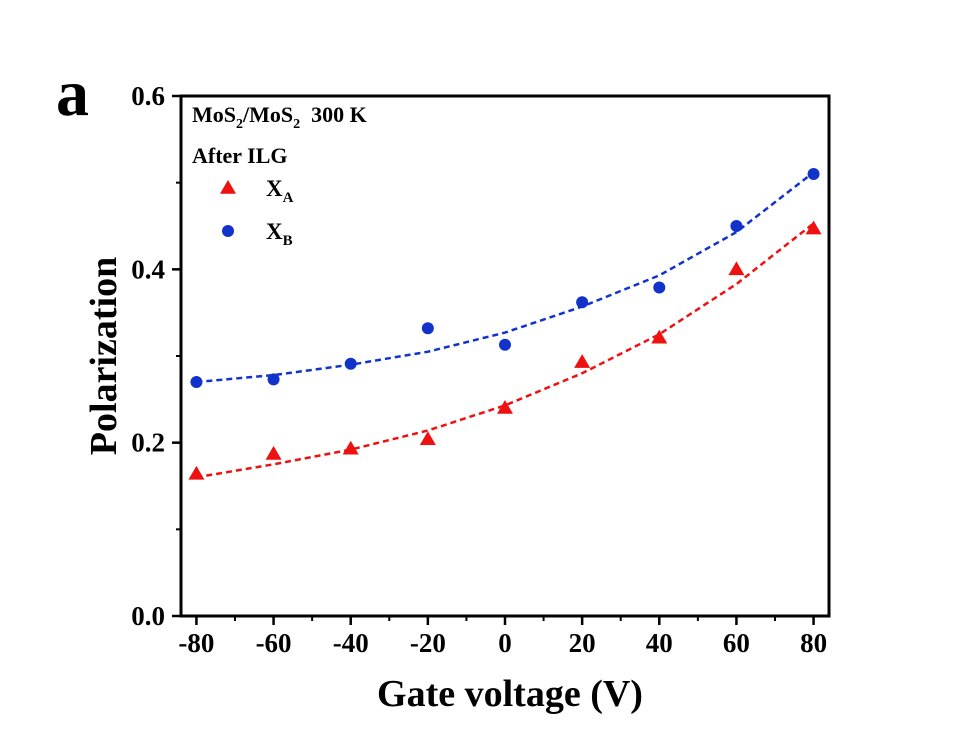 This screenshot has height=738, width=963. What do you see at coordinates (428, 643) in the screenshot?
I see `x-tick-label: -20` at bounding box center [428, 643].